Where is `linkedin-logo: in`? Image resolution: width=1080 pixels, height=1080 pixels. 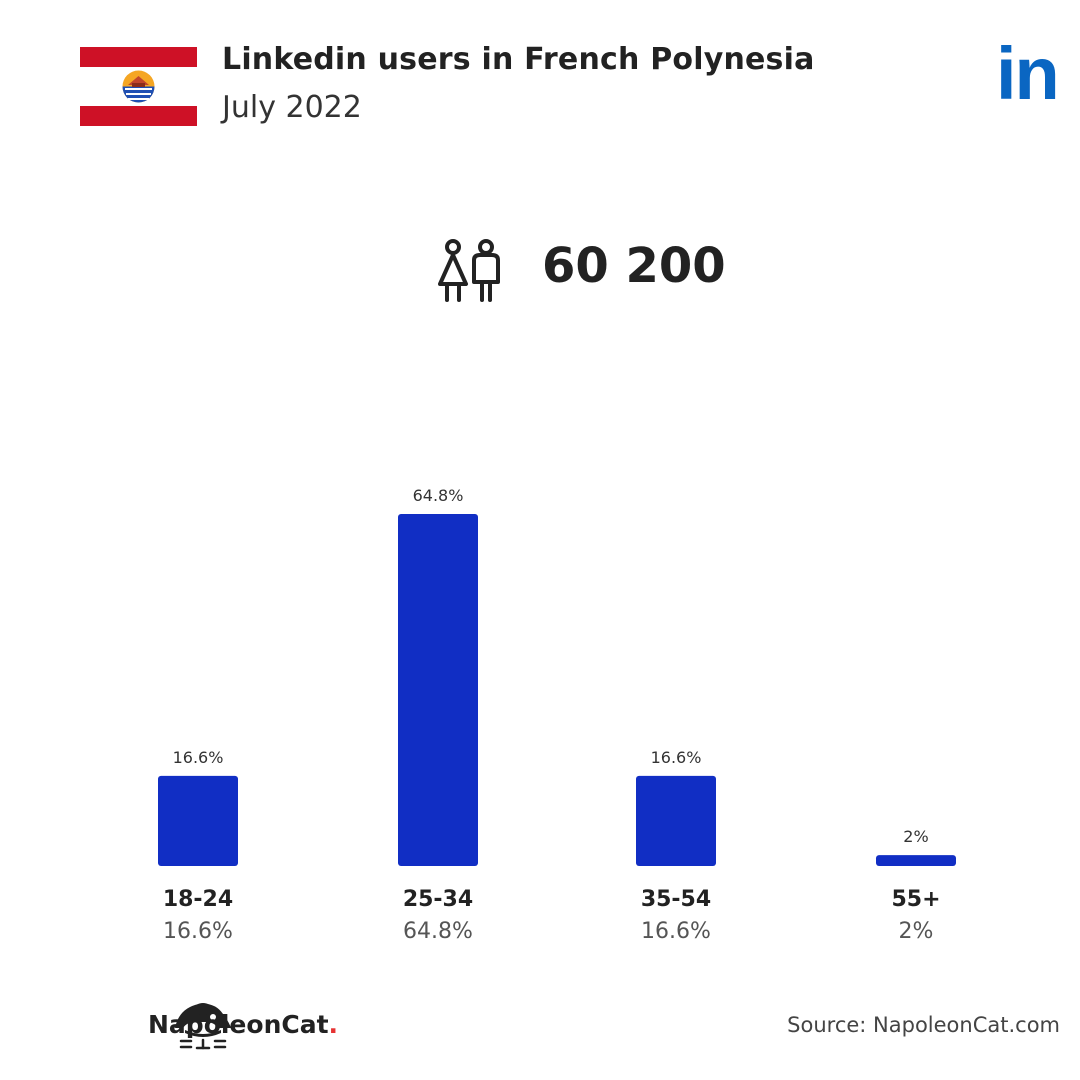
linkedin-logo: in is located at coordinates (1028, 73).